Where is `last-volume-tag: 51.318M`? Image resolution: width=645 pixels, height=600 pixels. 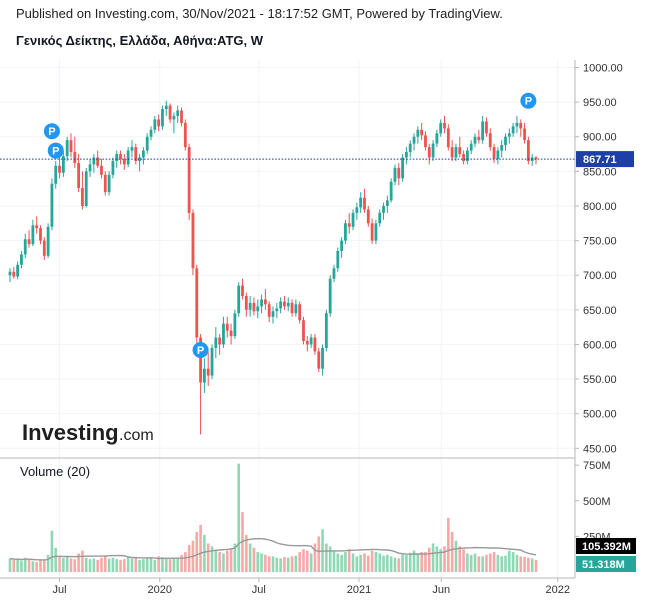
last-volume-tag: 51.318M is located at coordinates (606, 564).